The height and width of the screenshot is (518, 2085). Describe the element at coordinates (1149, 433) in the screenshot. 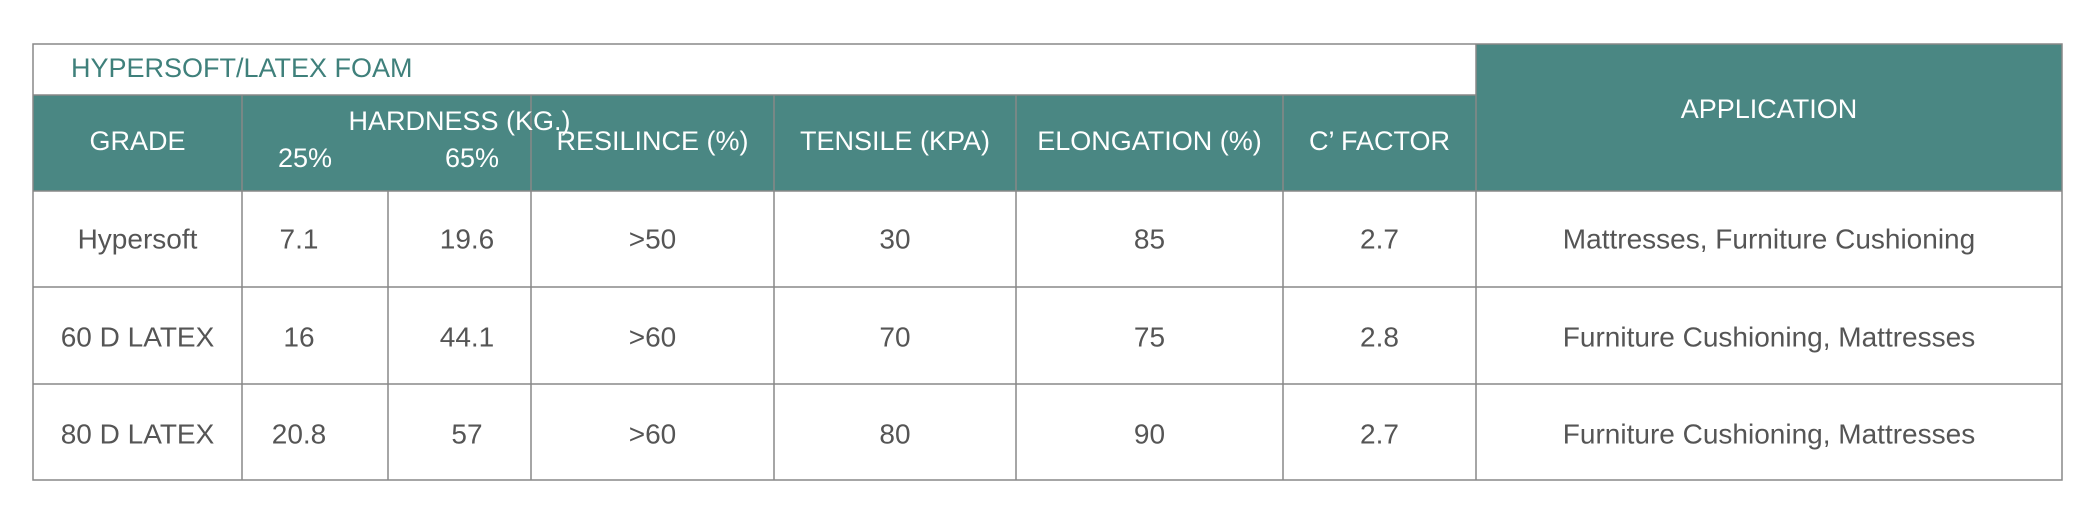

I see `table-cell: 90` at that location.